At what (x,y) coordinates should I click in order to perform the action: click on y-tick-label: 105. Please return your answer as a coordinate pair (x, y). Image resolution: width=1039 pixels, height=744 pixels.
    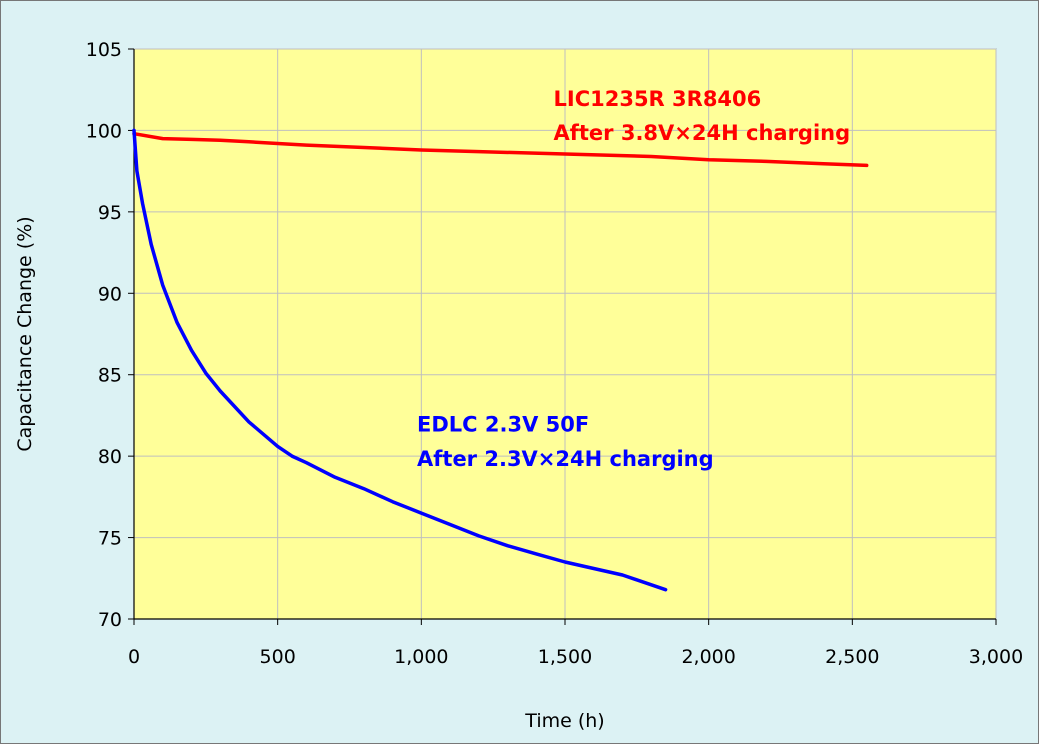
    Looking at the image, I should click on (104, 50).